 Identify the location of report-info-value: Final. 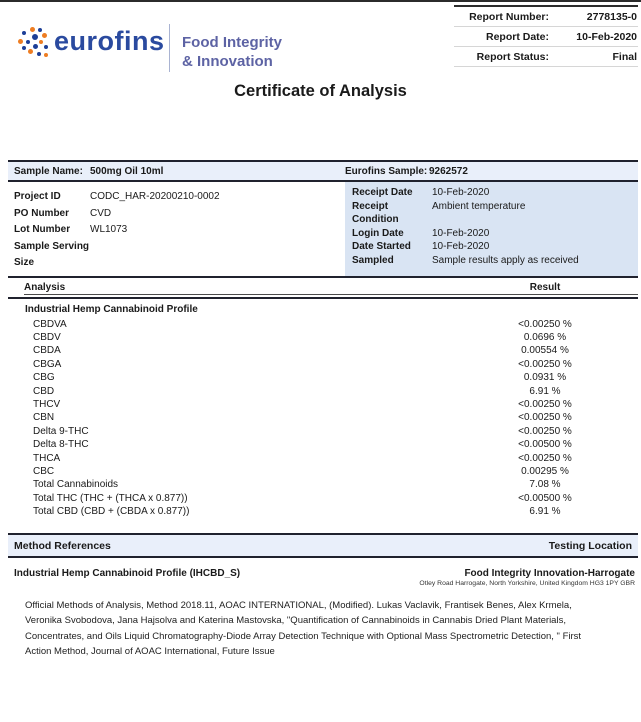
(624, 57).